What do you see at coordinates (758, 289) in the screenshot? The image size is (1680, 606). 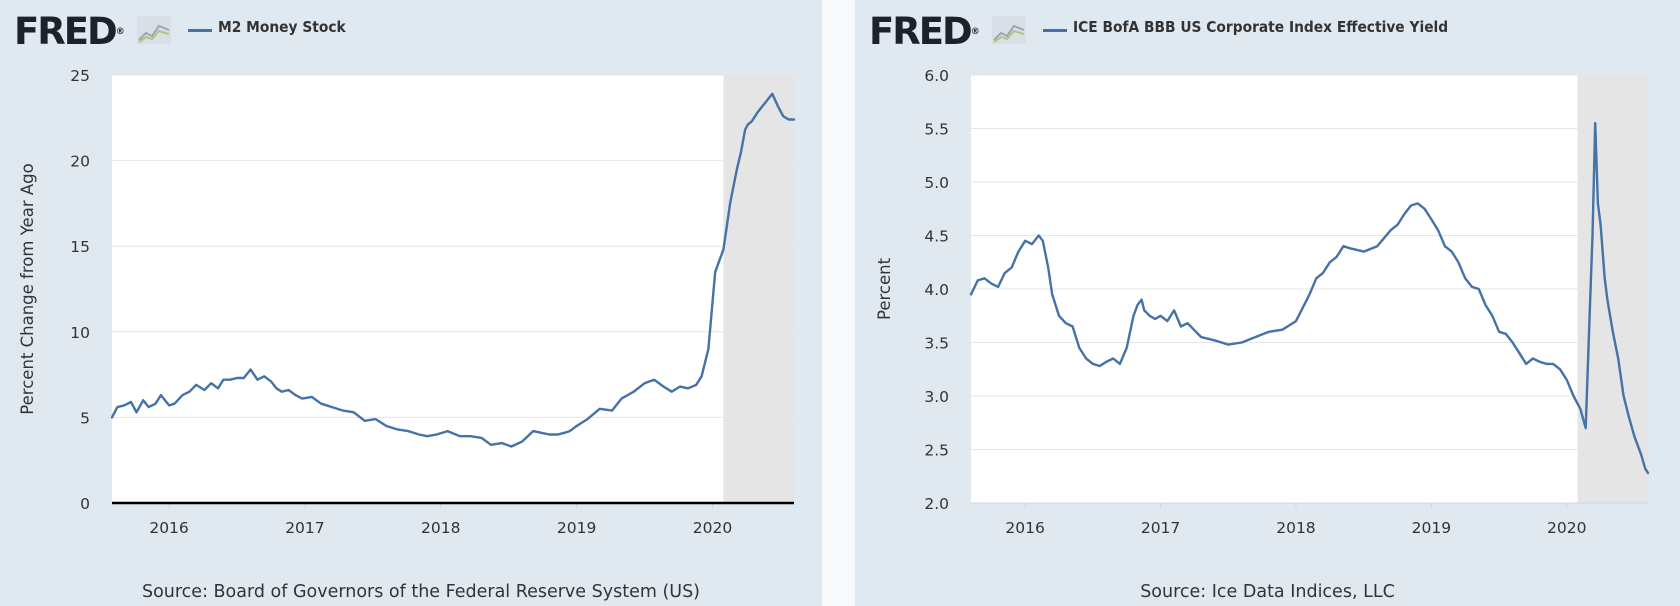 I see `recession-shading` at bounding box center [758, 289].